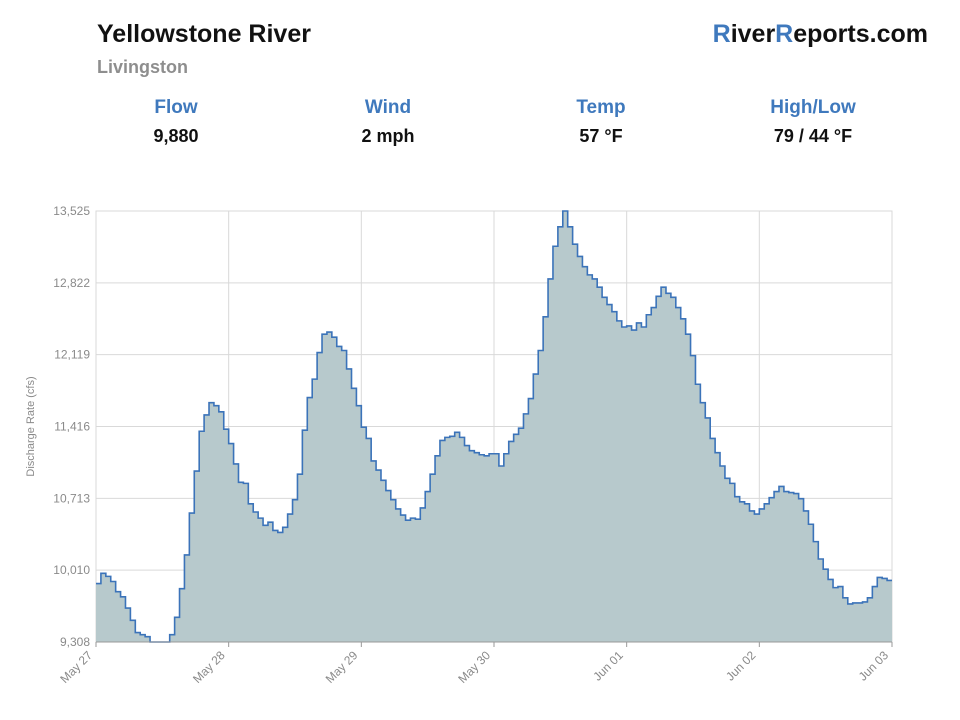 The width and height of the screenshot is (960, 720). What do you see at coordinates (176, 107) in the screenshot?
I see `stat-flow-label: Flow` at bounding box center [176, 107].